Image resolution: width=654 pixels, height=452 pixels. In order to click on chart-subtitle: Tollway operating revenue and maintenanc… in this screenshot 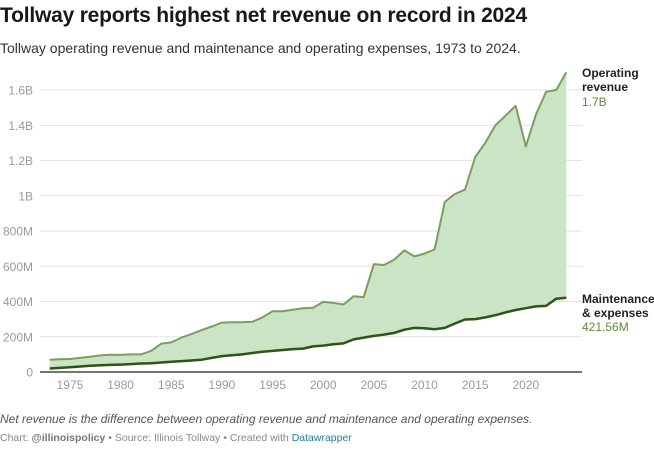, I will do `click(260, 48)`.